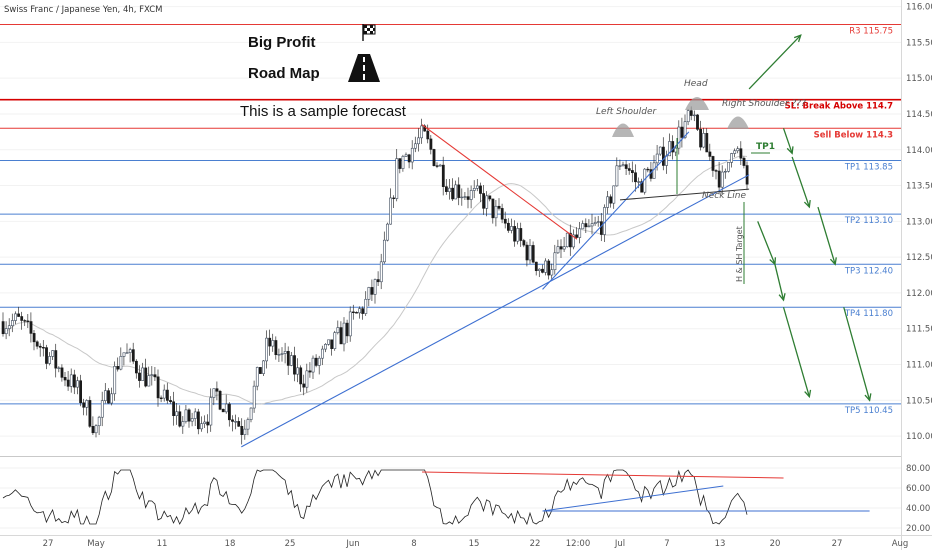  I want to click on price-axis-label: 115.50, so click(919, 43).